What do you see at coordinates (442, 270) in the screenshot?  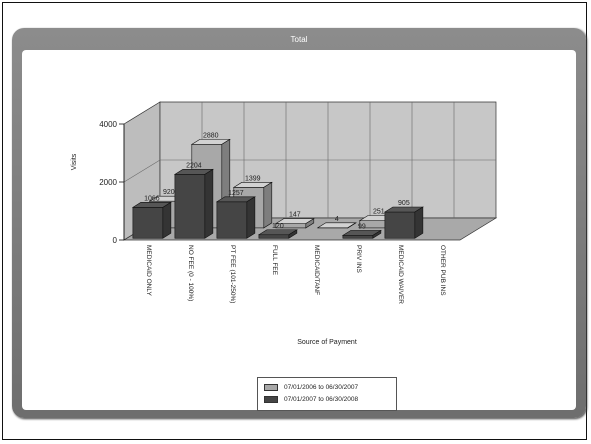 I see `x-tick-label: OTHER PUB INS` at bounding box center [442, 270].